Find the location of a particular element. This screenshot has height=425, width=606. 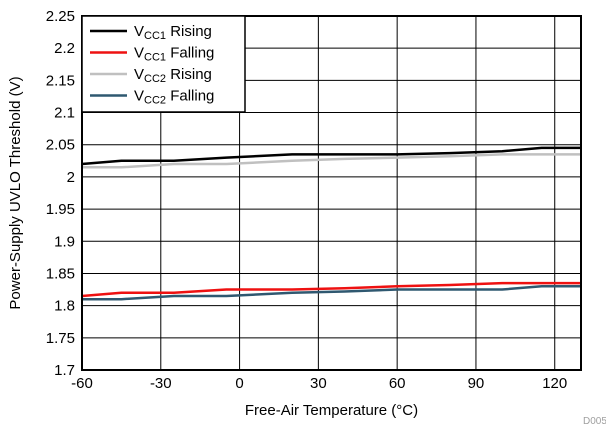

legend-entry: VCC2 Falling is located at coordinates (174, 97).